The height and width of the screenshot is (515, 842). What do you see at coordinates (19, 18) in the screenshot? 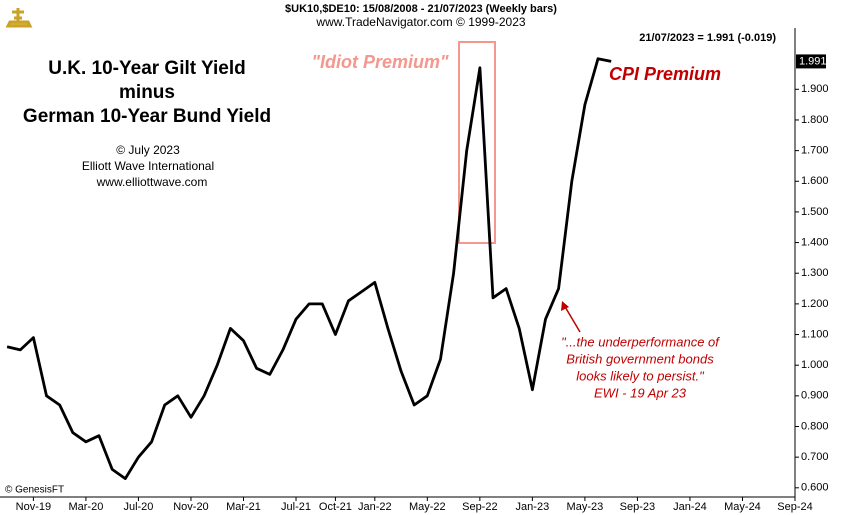
I see `logo` at bounding box center [19, 18].